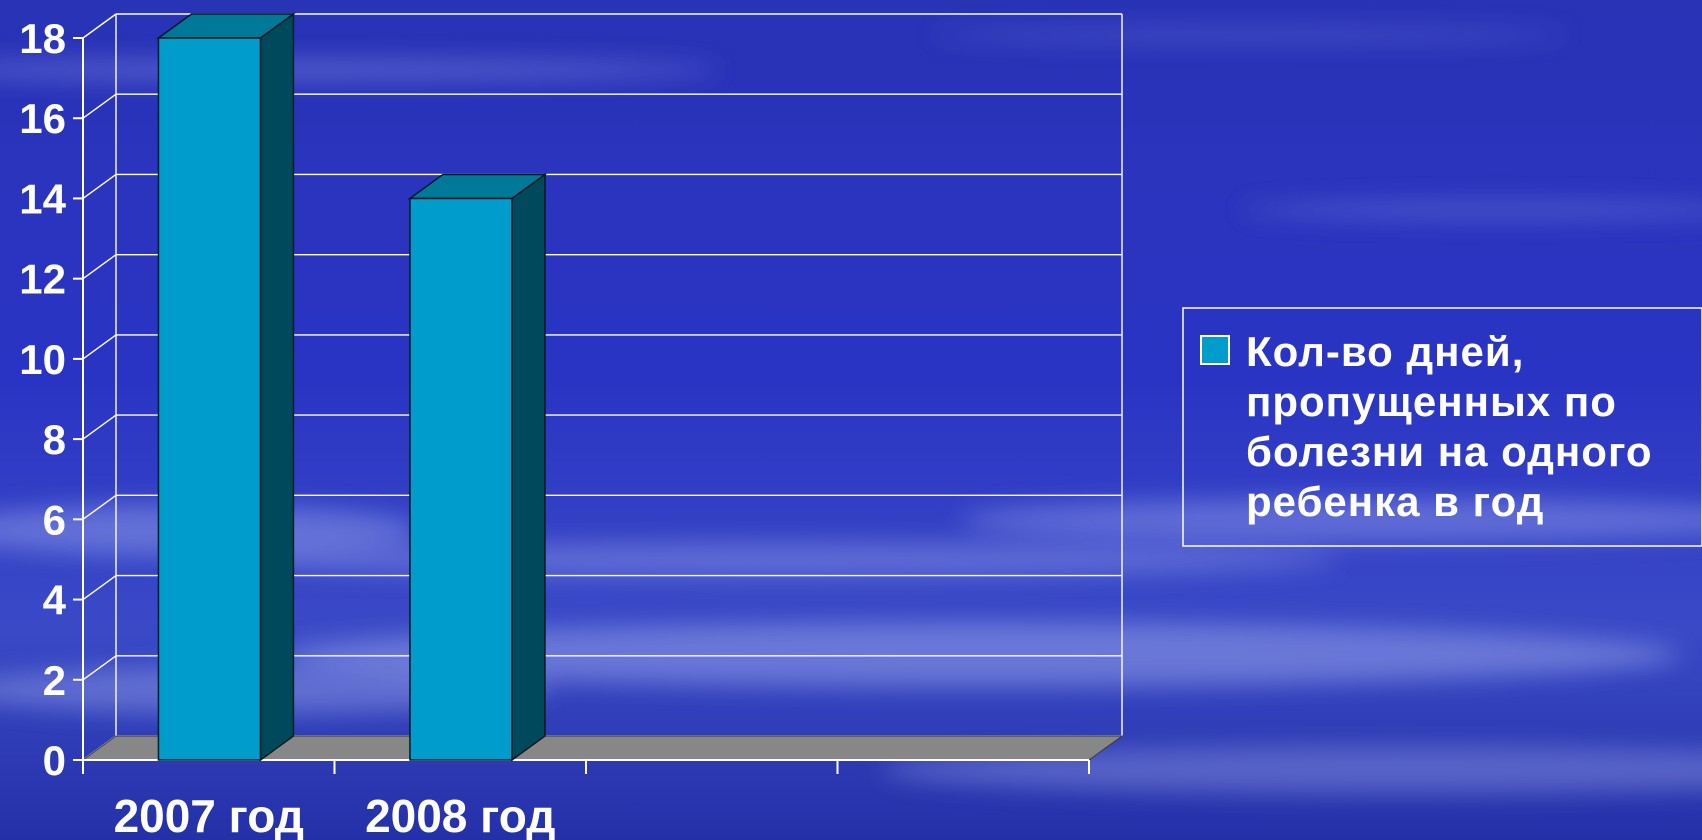 This screenshot has width=1702, height=840. I want to click on x-tick-label: 2008 год, so click(460, 815).